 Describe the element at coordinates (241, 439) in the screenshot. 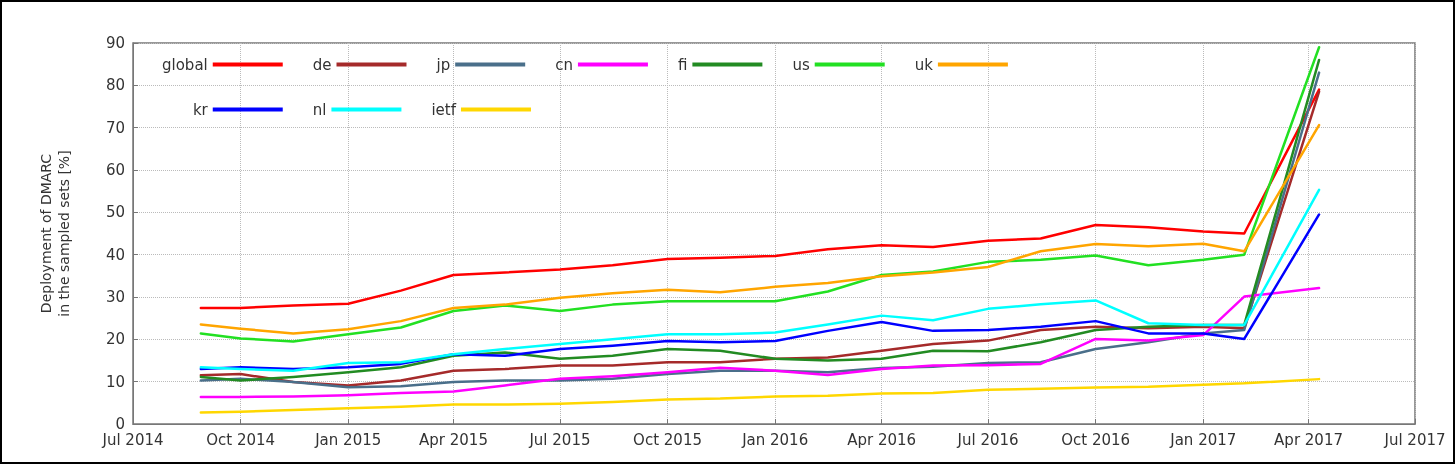

I see `x-tick-label: Oct 2014` at that location.